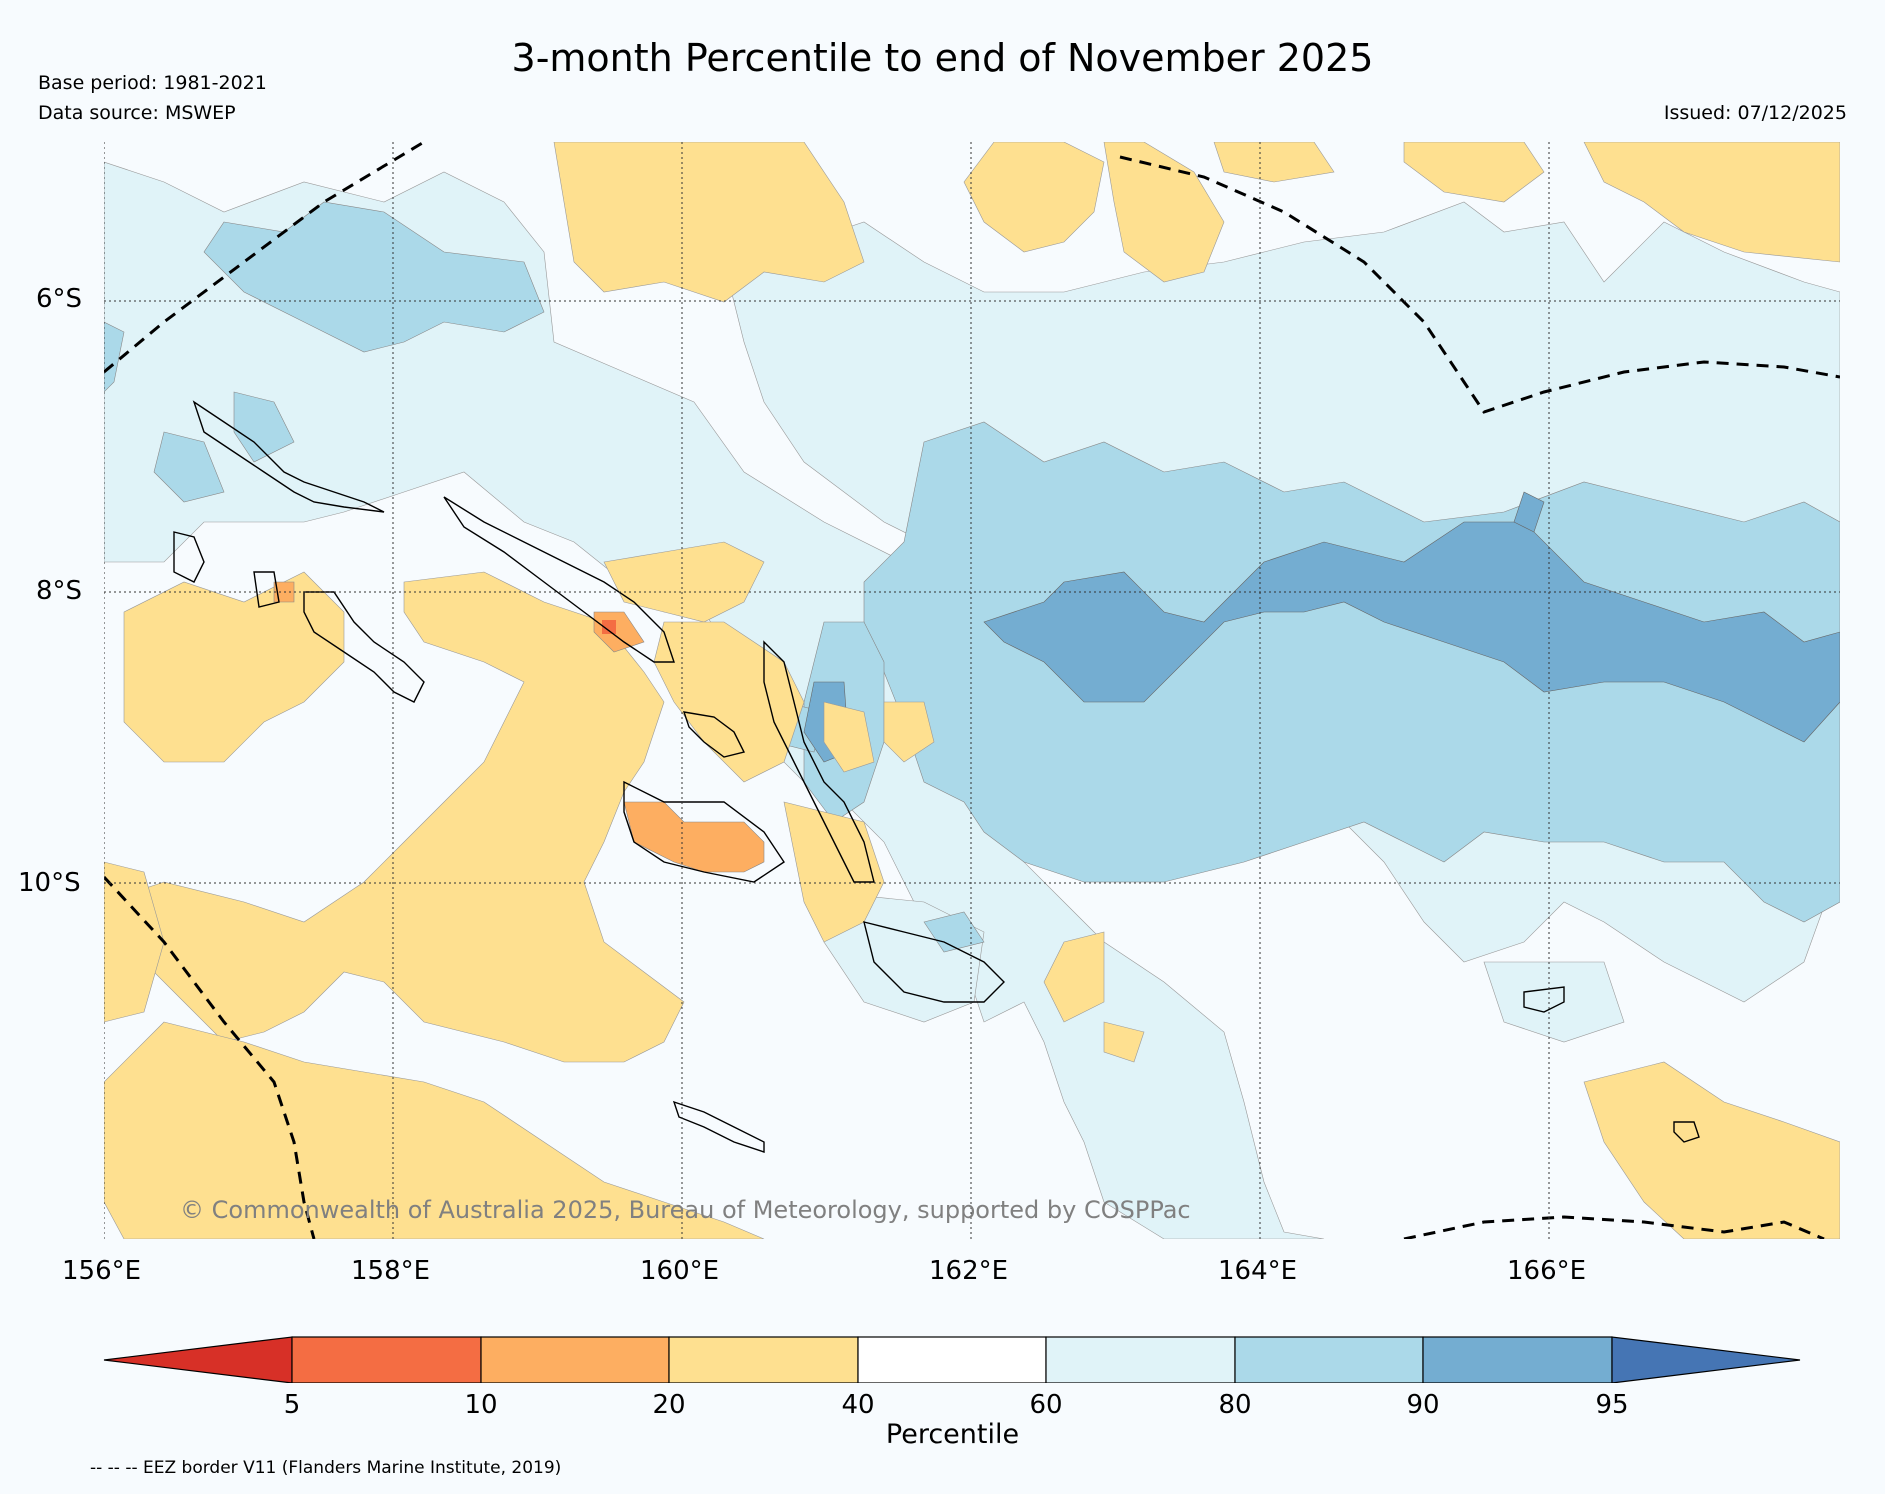 This screenshot has width=1885, height=1494. What do you see at coordinates (1258, 1271) in the screenshot?
I see `lon-label-164e: 164°E` at bounding box center [1258, 1271].